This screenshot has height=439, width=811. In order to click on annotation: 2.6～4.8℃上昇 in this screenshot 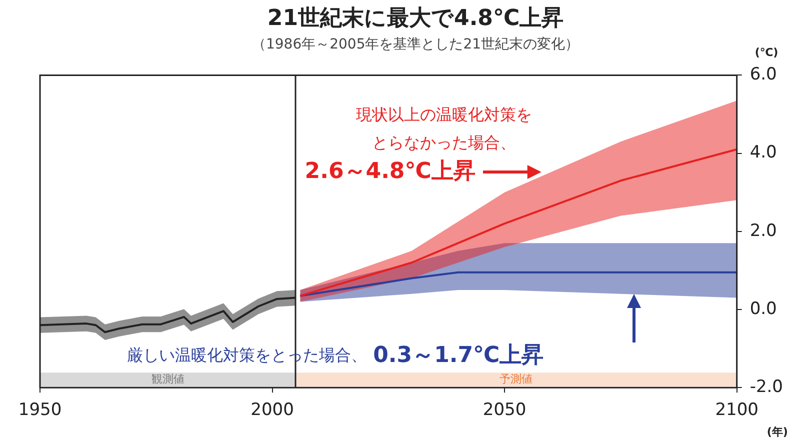, I will do `click(390, 171)`.